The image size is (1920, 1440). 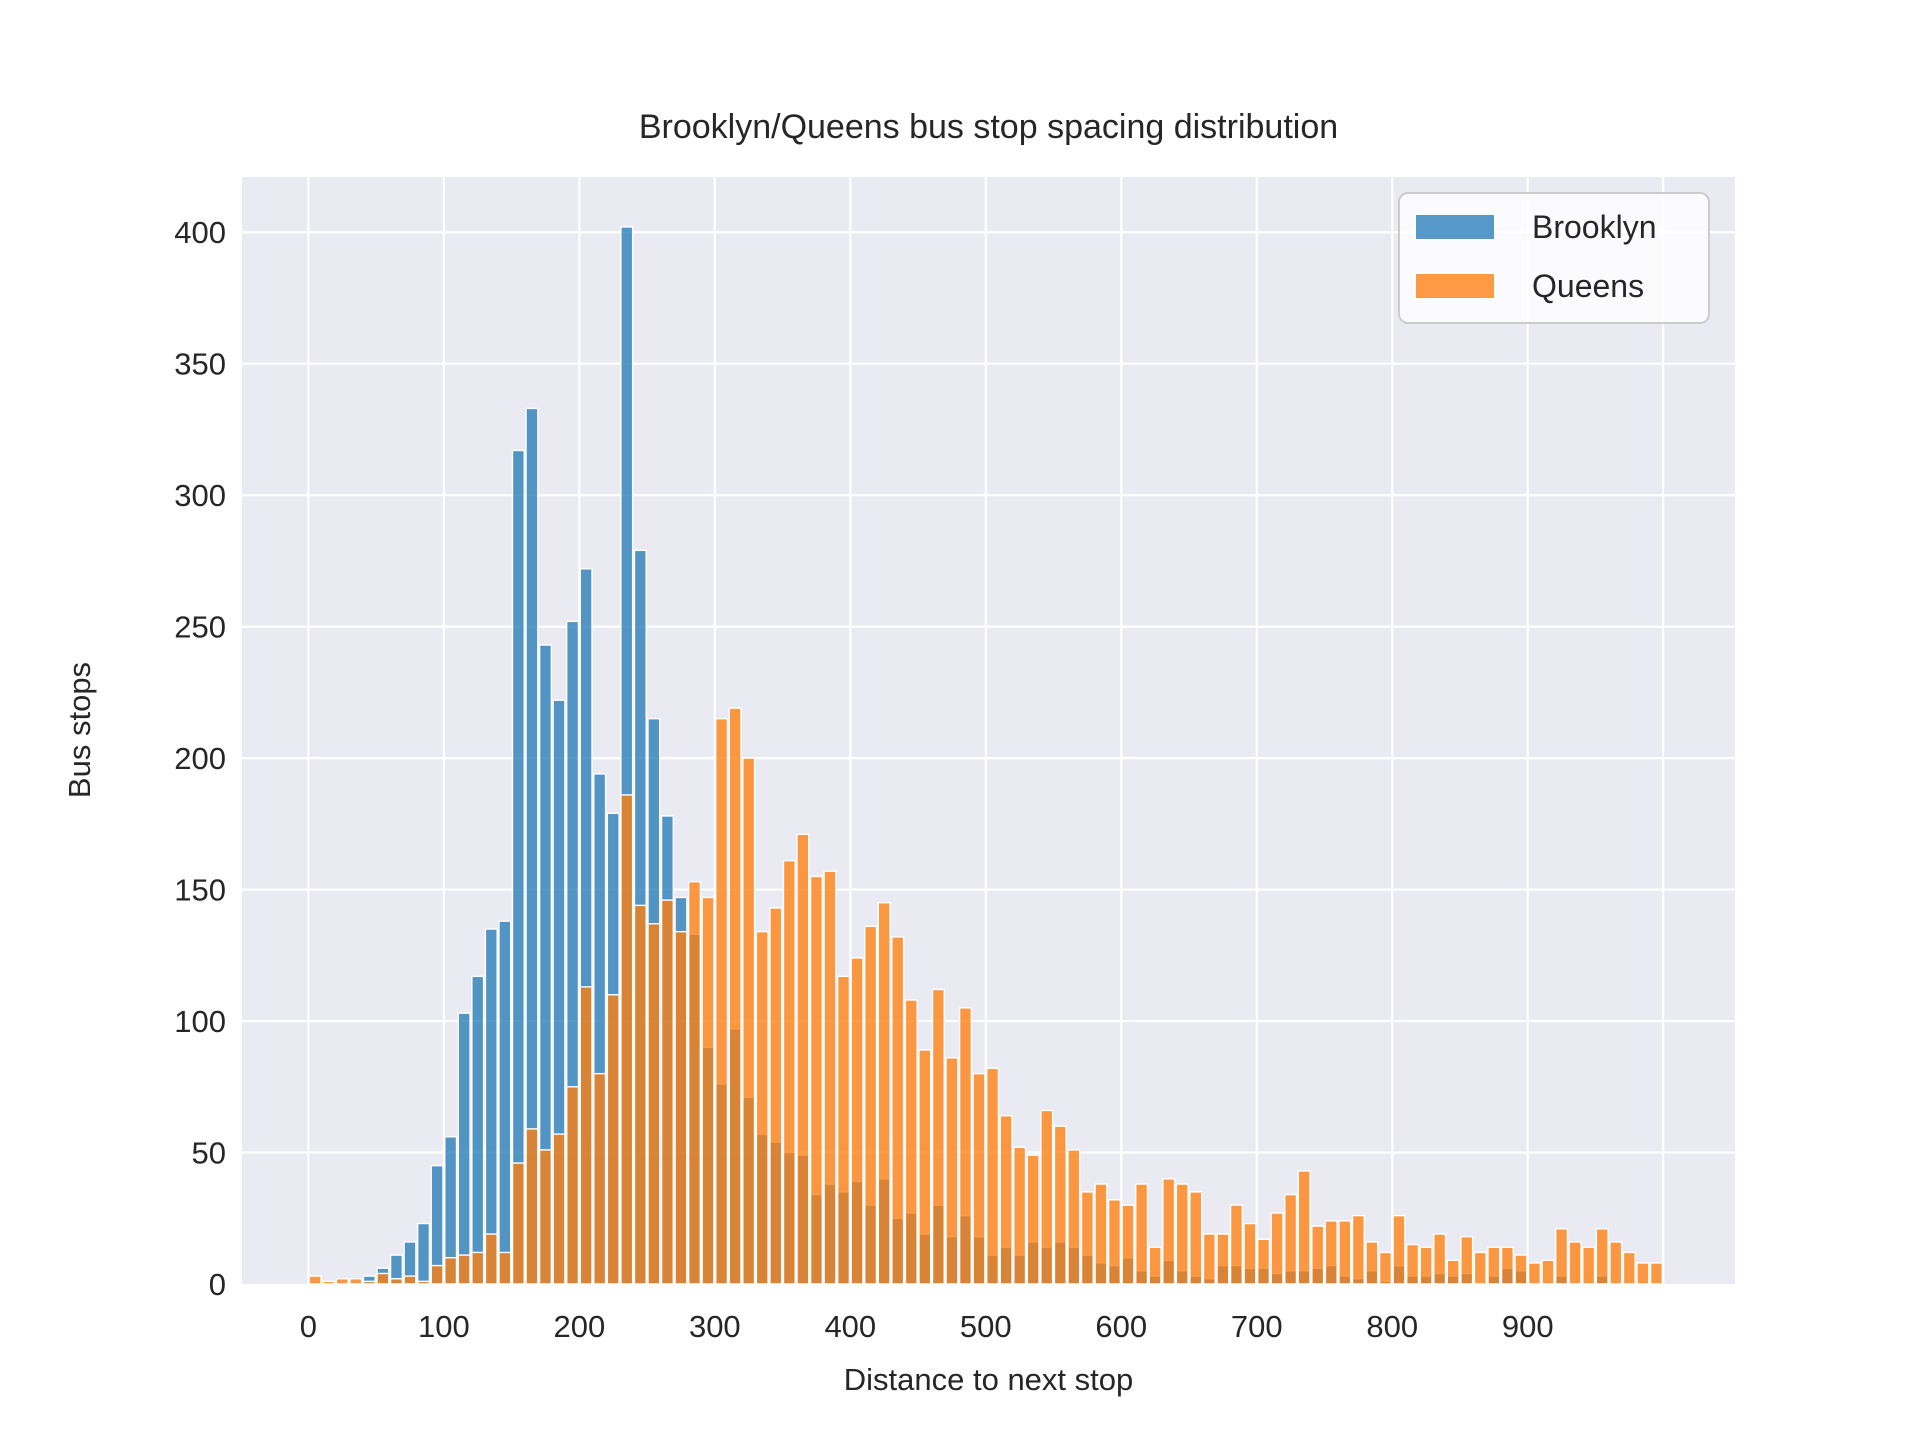 What do you see at coordinates (200, 232) in the screenshot?
I see `y-tick-label: 400` at bounding box center [200, 232].